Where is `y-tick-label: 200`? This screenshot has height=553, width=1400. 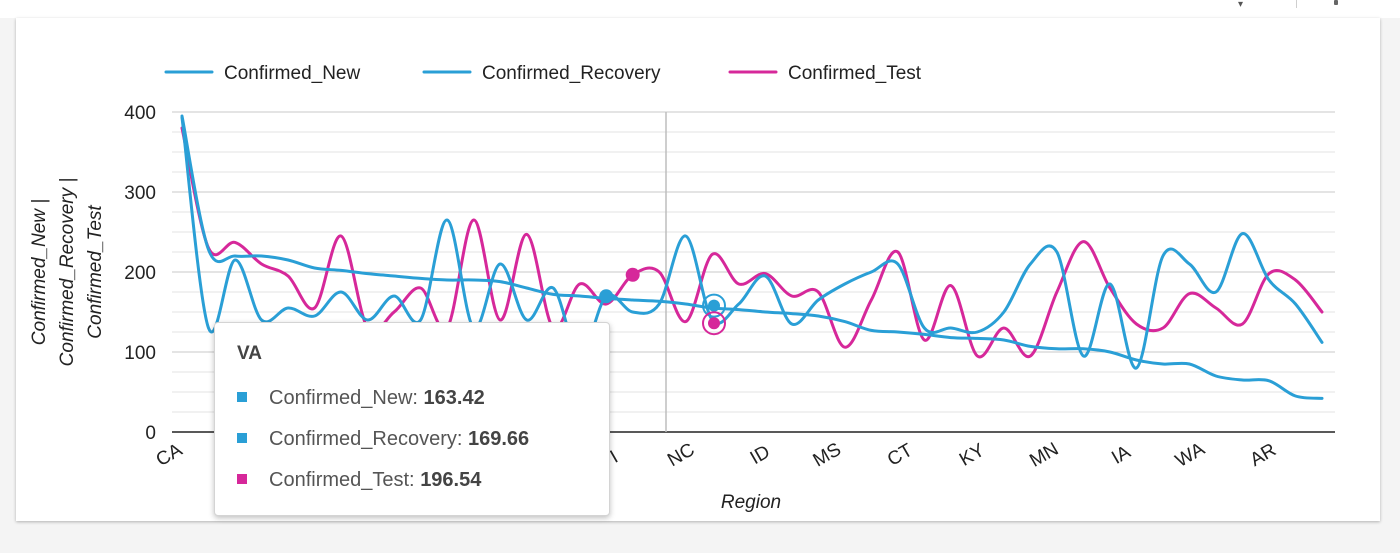 y-tick-label: 200 is located at coordinates (140, 273).